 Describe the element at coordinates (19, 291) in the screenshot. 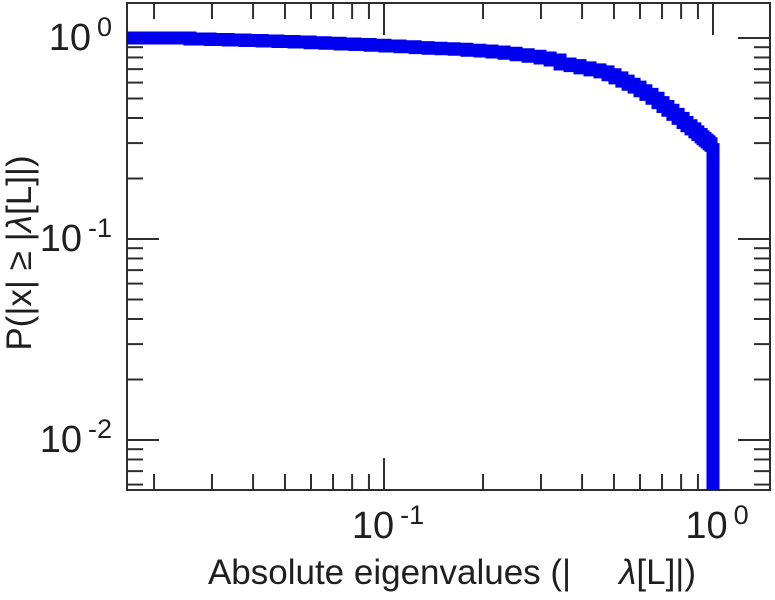

I see `y-axis-label-prefix: P(|x| ≥ |` at that location.